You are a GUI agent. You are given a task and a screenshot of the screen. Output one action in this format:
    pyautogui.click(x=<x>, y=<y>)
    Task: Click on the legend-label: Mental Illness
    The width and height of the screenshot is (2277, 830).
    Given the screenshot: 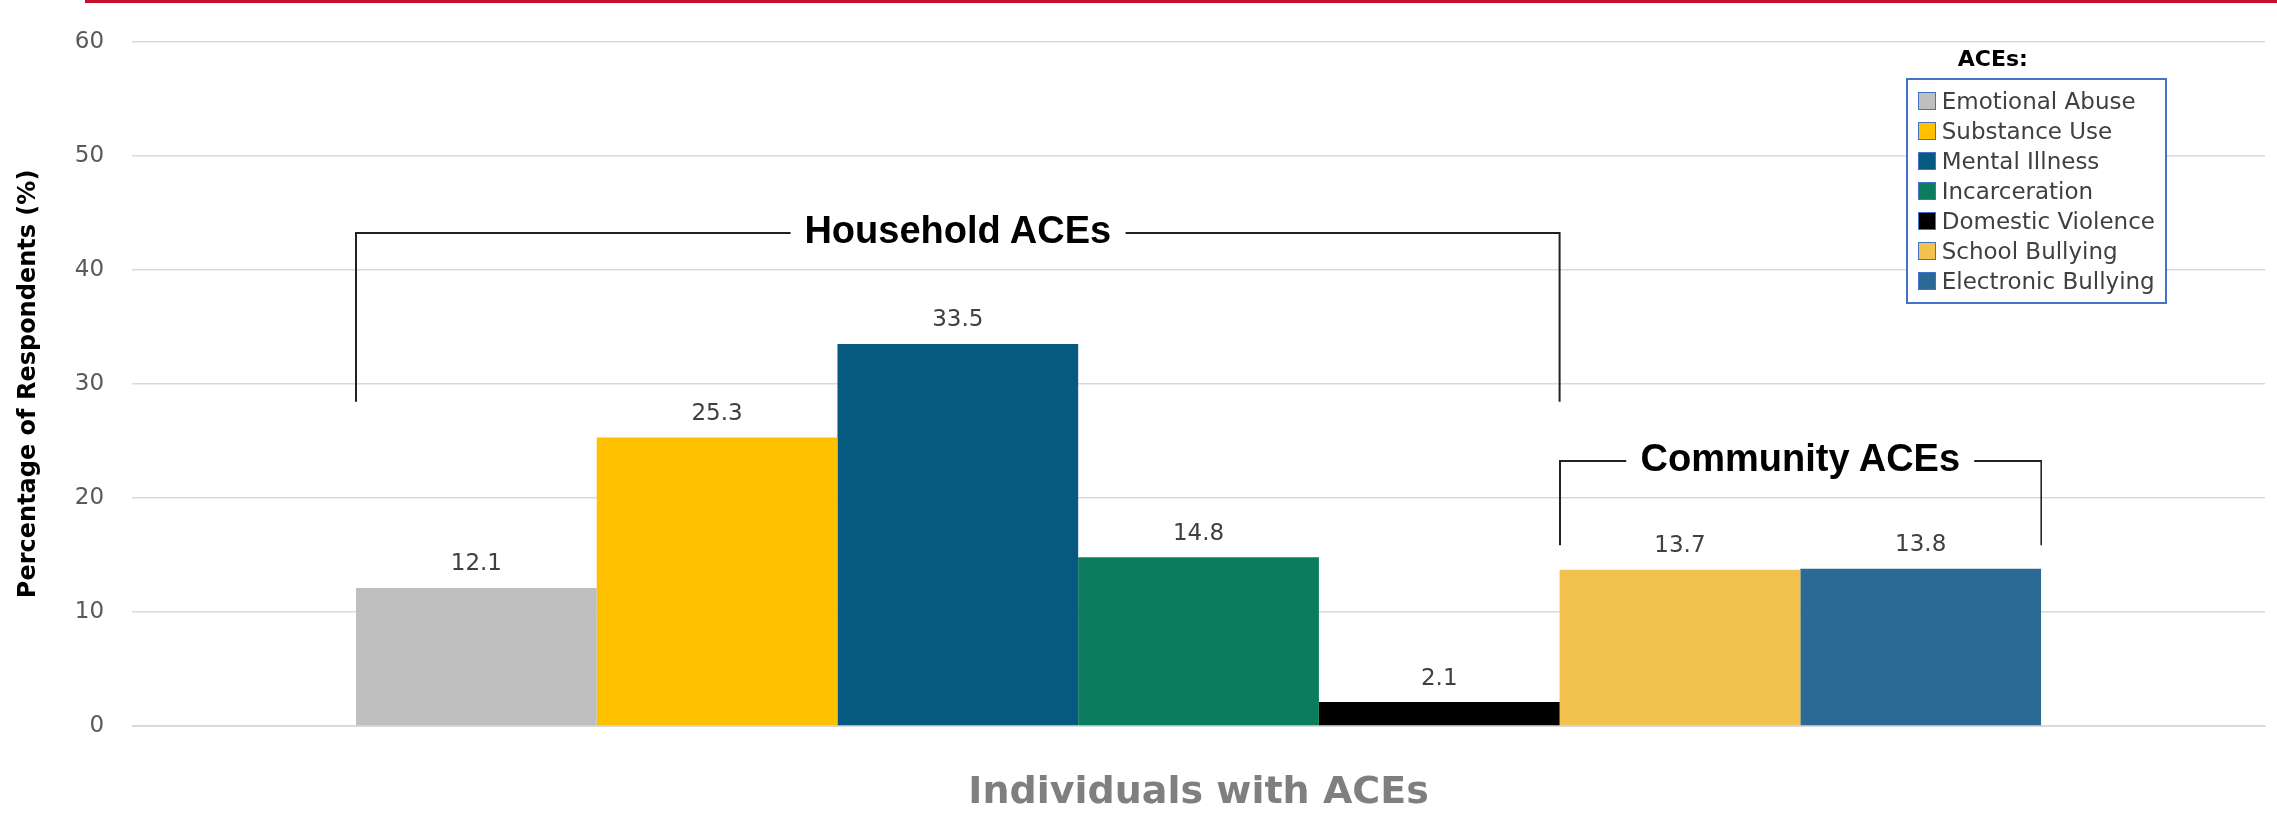 What is the action you would take?
    pyautogui.click(x=2020, y=161)
    